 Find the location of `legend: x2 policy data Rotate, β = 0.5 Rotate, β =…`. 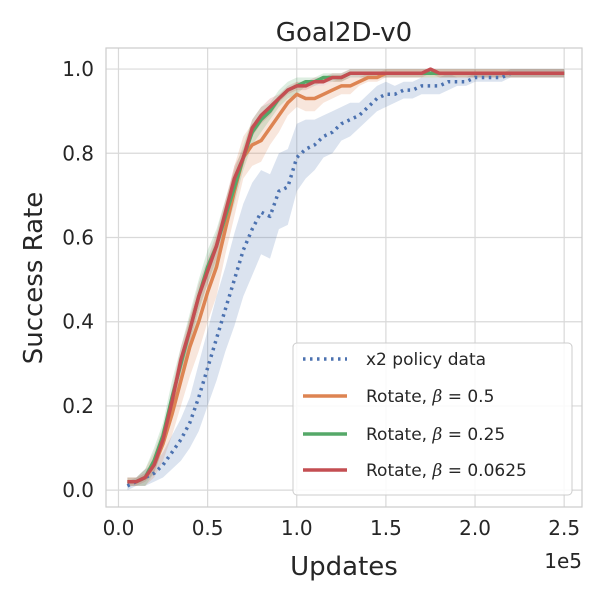

legend: x2 policy data Rotate, β = 0.5 Rotate, β =… is located at coordinates (432, 419).